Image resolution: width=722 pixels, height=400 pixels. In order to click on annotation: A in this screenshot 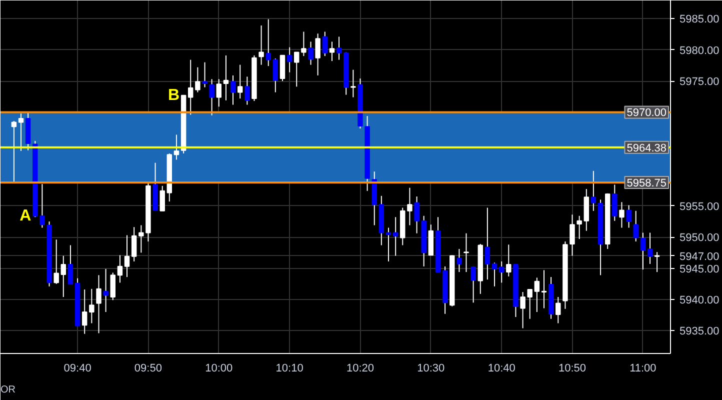, I will do `click(26, 215)`.